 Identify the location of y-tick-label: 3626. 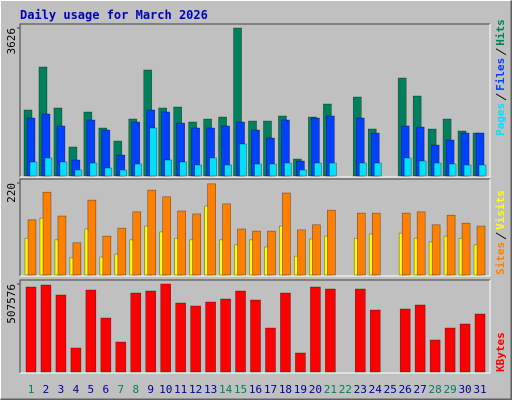
(11, 41).